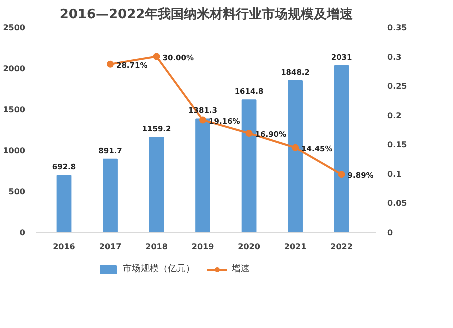 This screenshot has width=453, height=328. Describe the element at coordinates (398, 145) in the screenshot. I see `y2-tick-label: 0.15` at that location.